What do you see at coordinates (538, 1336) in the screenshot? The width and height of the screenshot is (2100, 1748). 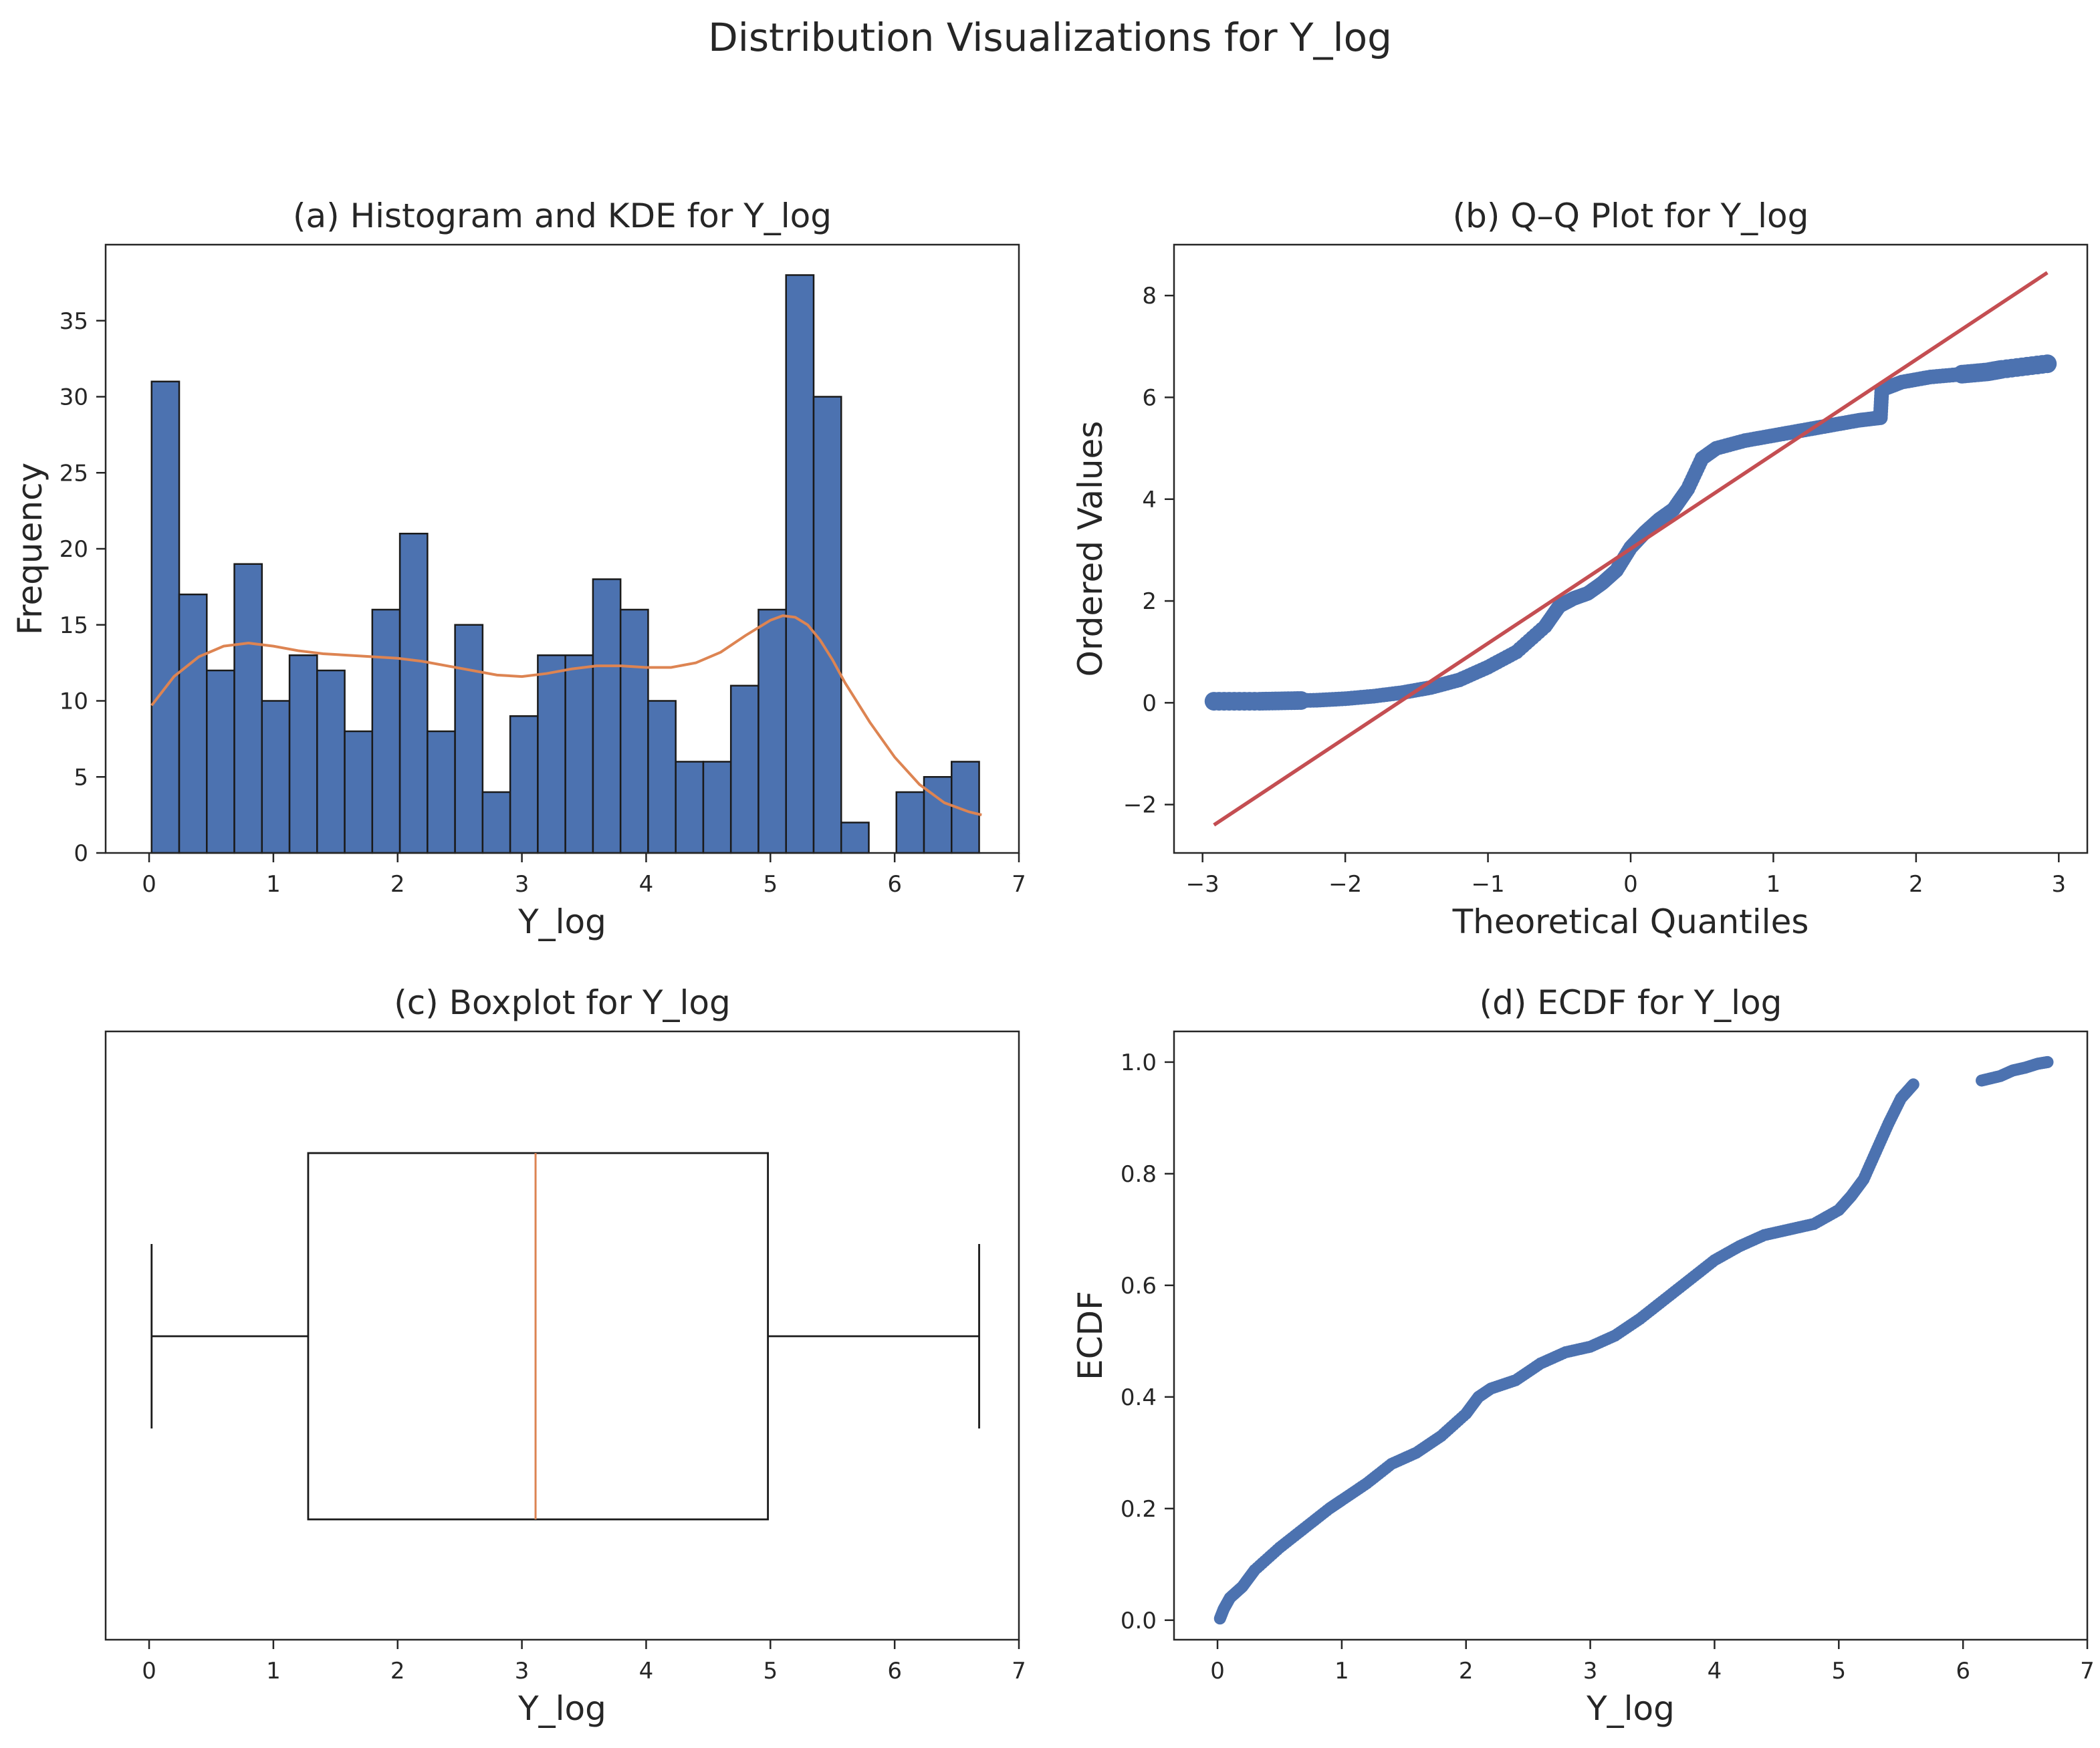 I see `iqr-box` at bounding box center [538, 1336].